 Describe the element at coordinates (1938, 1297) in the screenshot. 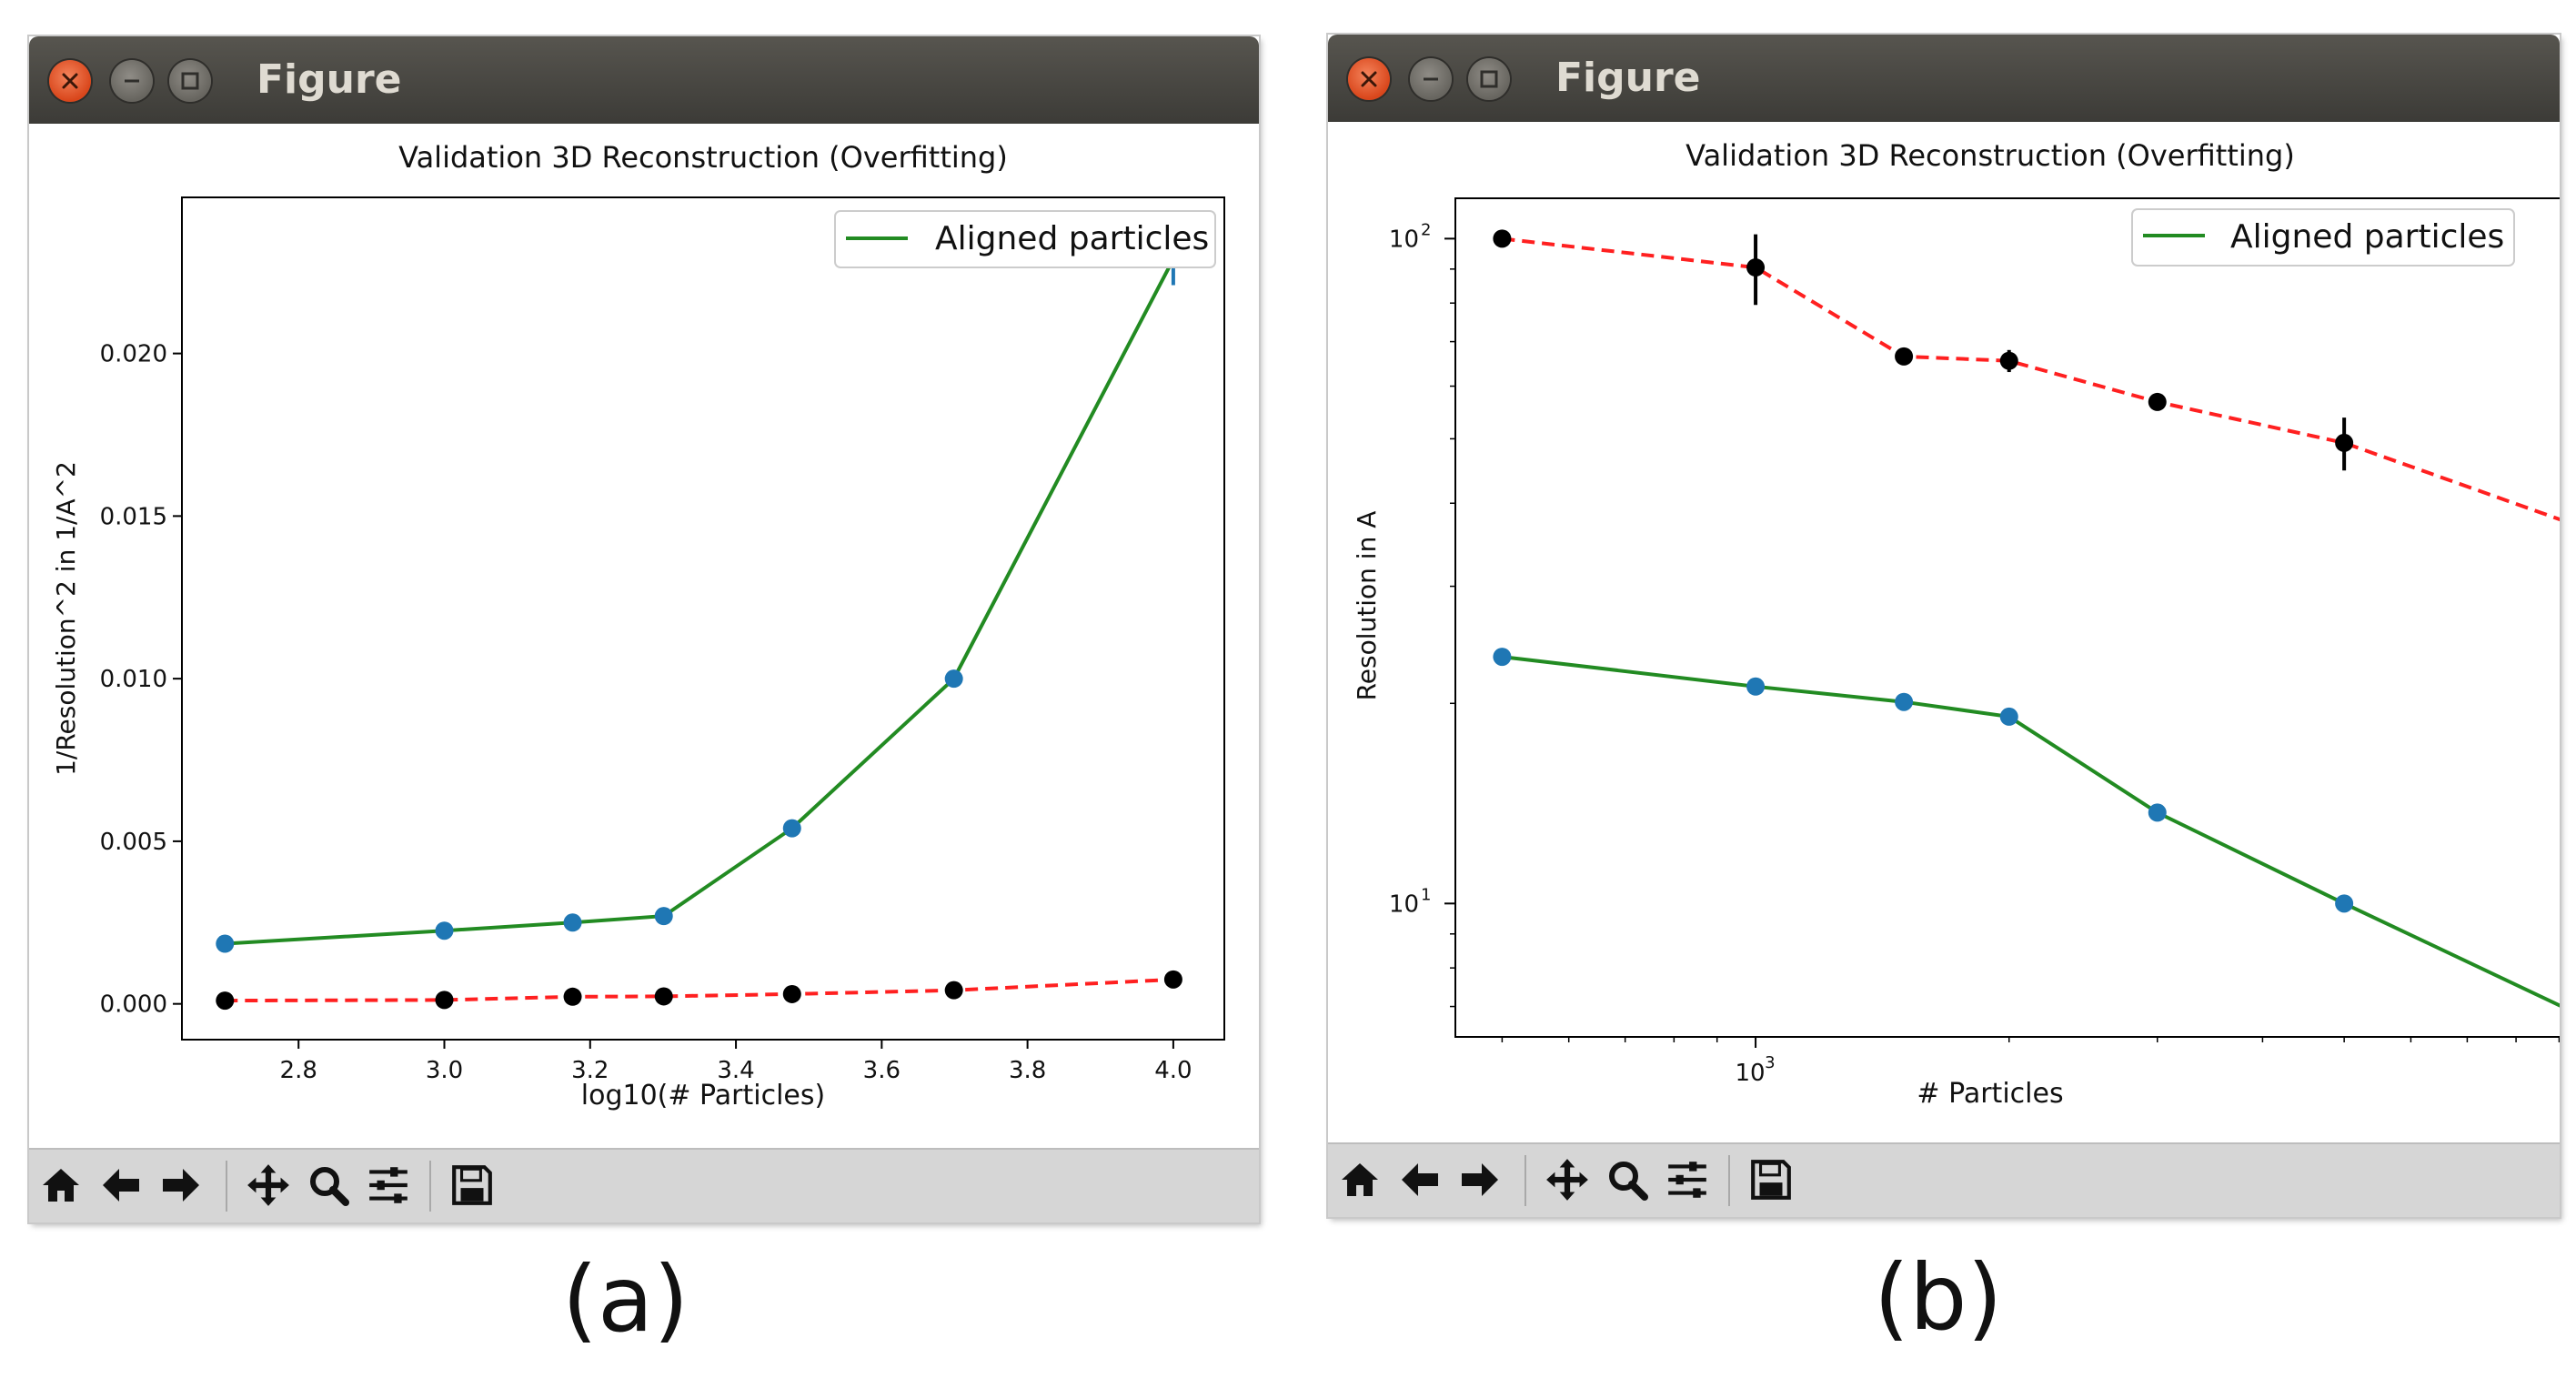

I see `panel-caption-b: (b)` at that location.